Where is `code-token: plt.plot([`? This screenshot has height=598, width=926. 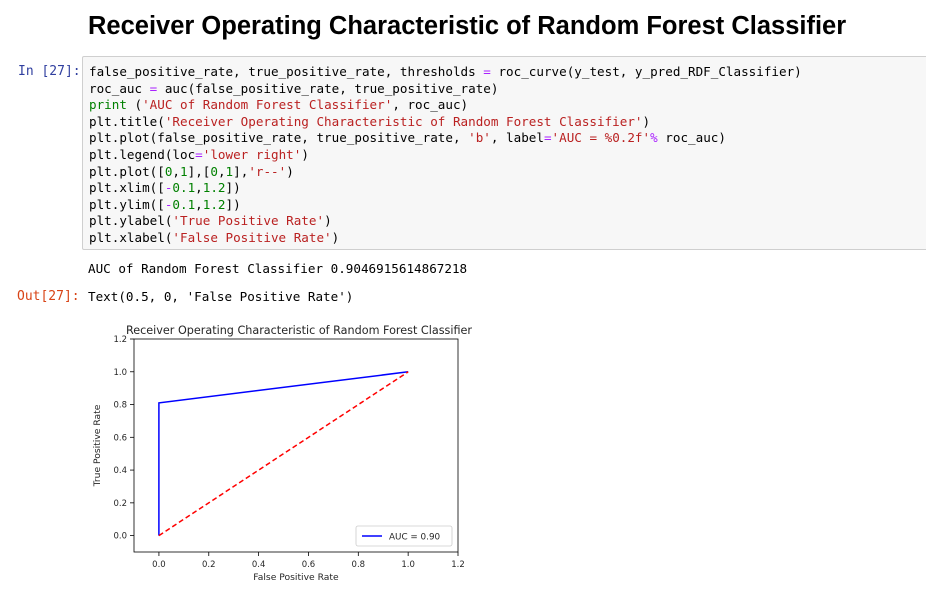
code-token: plt.plot([ is located at coordinates (127, 171).